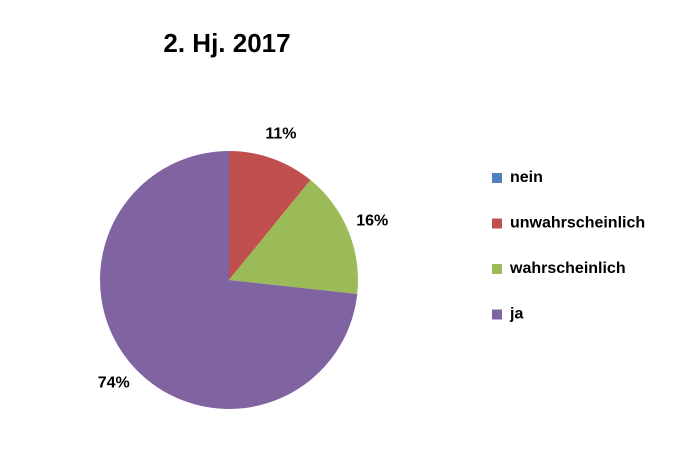 Image resolution: width=694 pixels, height=459 pixels. Describe the element at coordinates (577, 223) in the screenshot. I see `legend-label: unwahrscheinlich` at that location.